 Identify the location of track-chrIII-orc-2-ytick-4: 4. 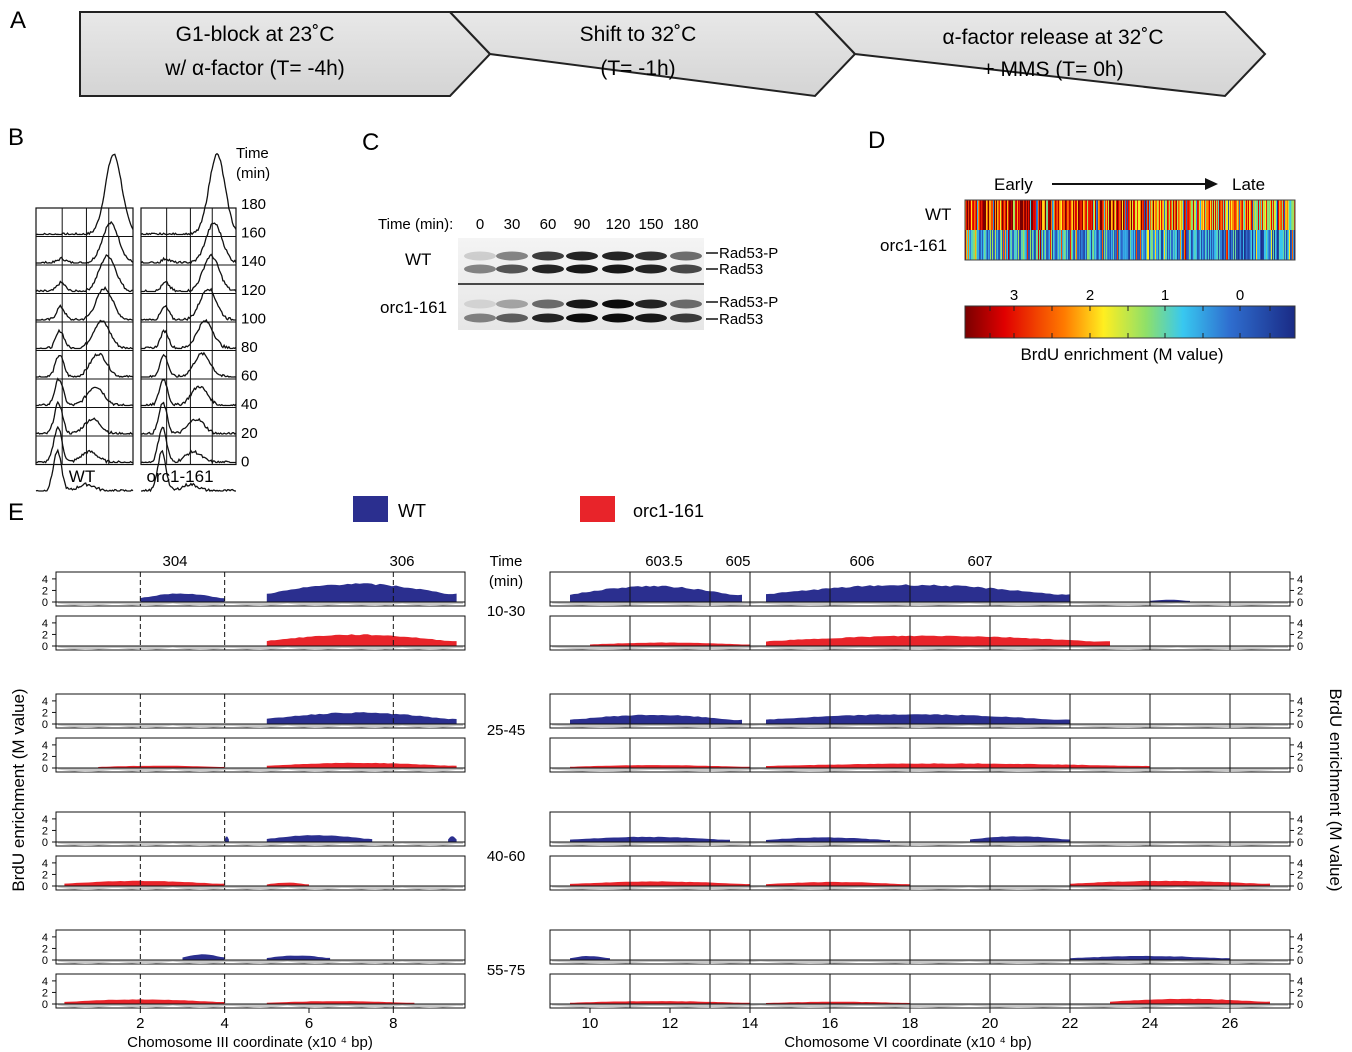
(45, 746).